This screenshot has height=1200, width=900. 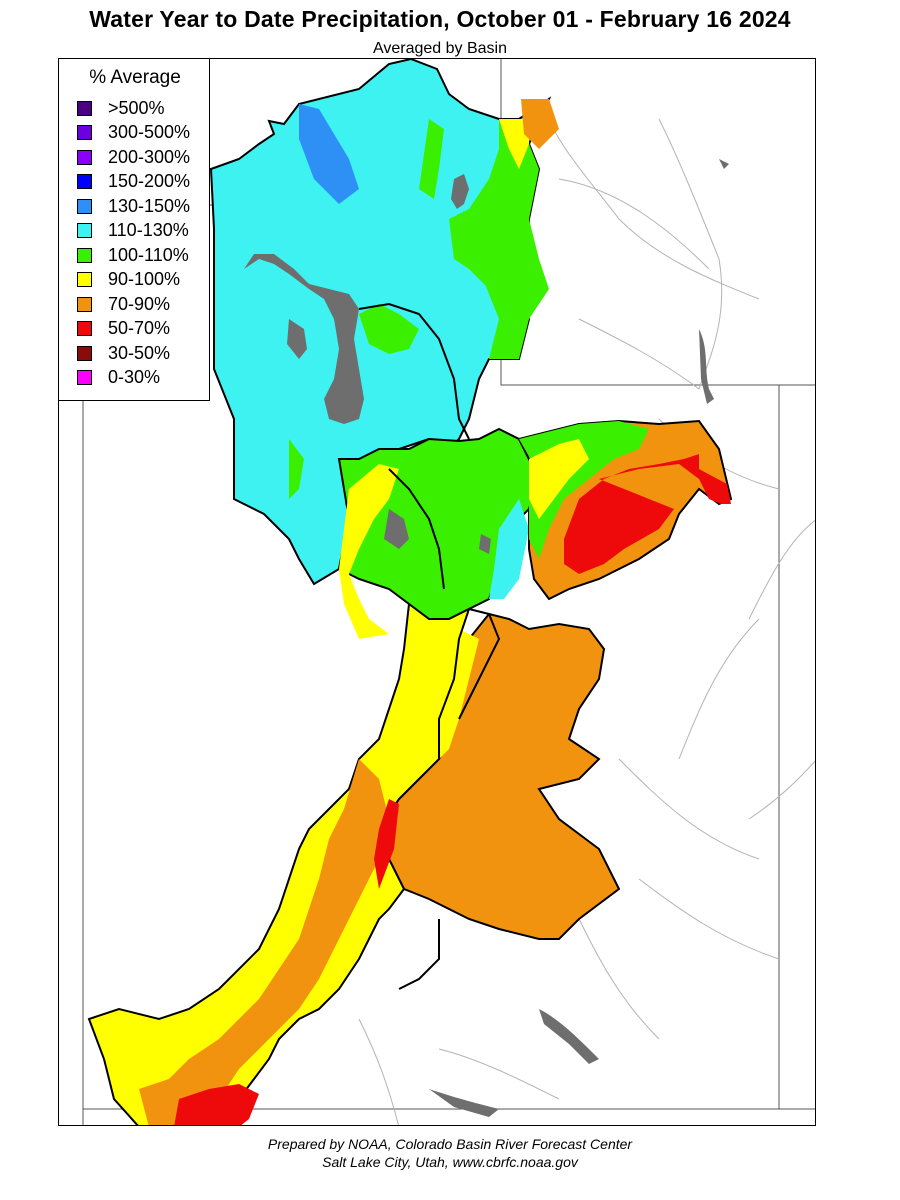 I want to click on legend-item: 150-200%, so click(x=133, y=182).